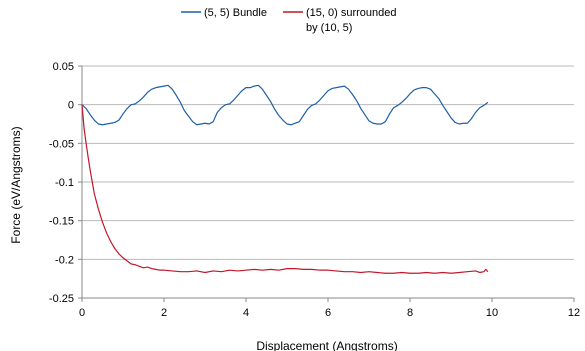 This screenshot has height=351, width=585. Describe the element at coordinates (328, 313) in the screenshot. I see `x-tick-label: 6` at that location.